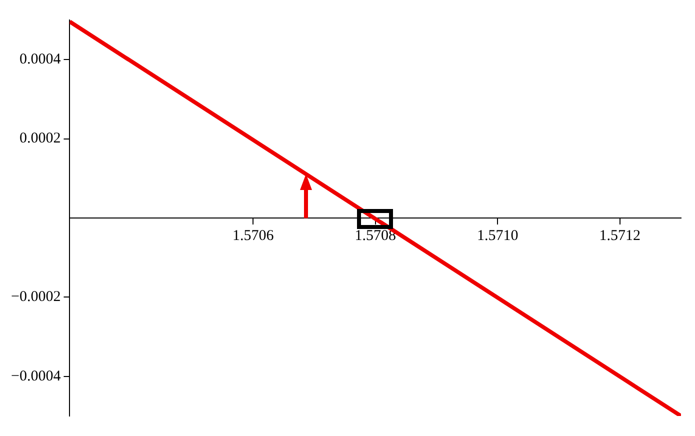  What do you see at coordinates (253, 236) in the screenshot?
I see `x-tick-label: 1.5706` at bounding box center [253, 236].